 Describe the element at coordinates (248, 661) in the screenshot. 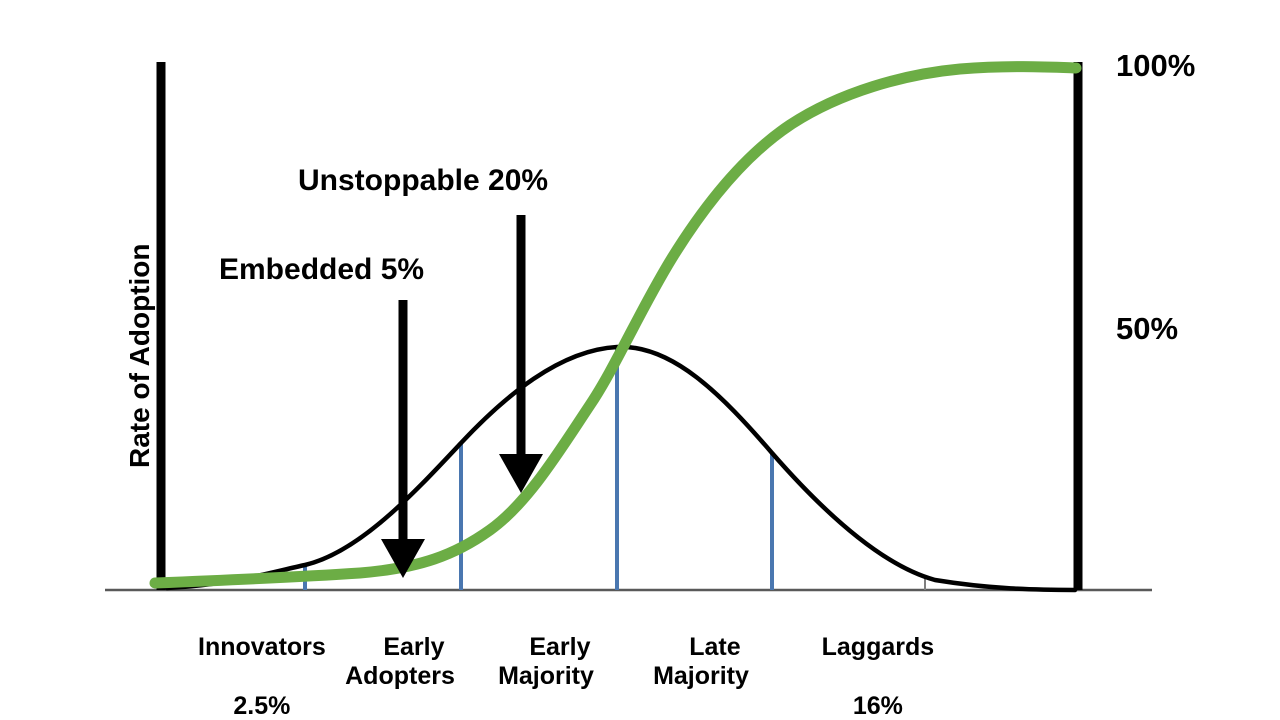

I see `category-label-innovators: Innovators 2.5%` at that location.